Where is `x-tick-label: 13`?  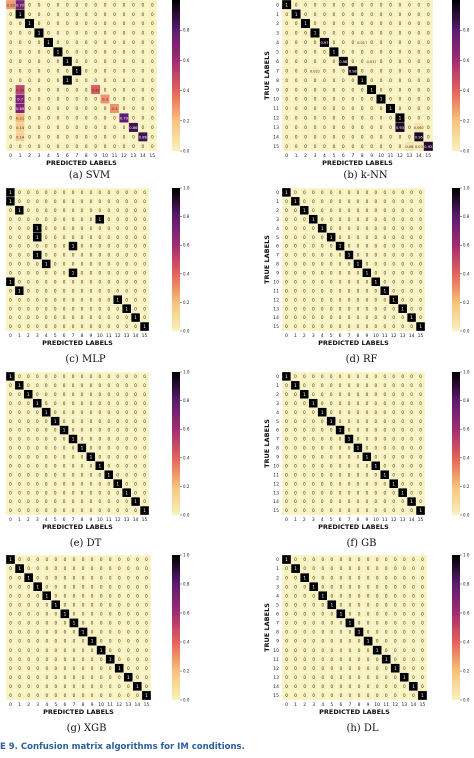 x-tick-label: 13 is located at coordinates (403, 520).